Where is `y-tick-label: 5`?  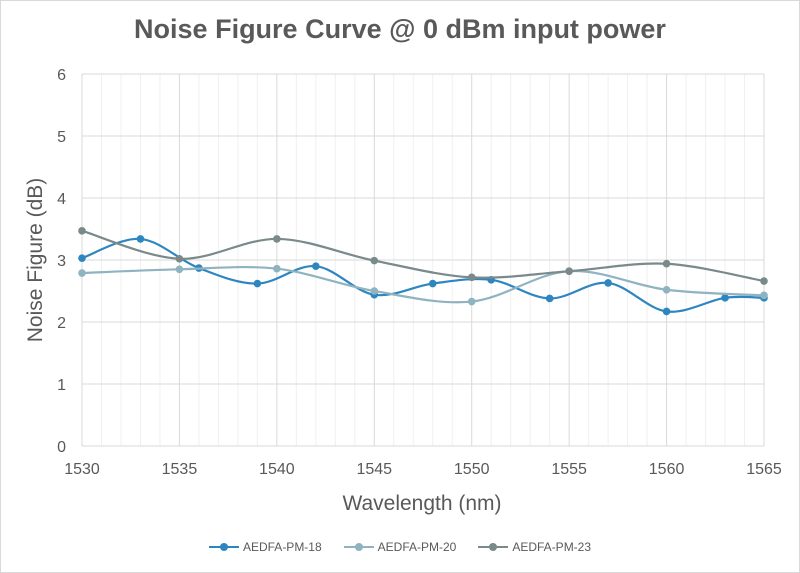
y-tick-label: 5 is located at coordinates (61, 137).